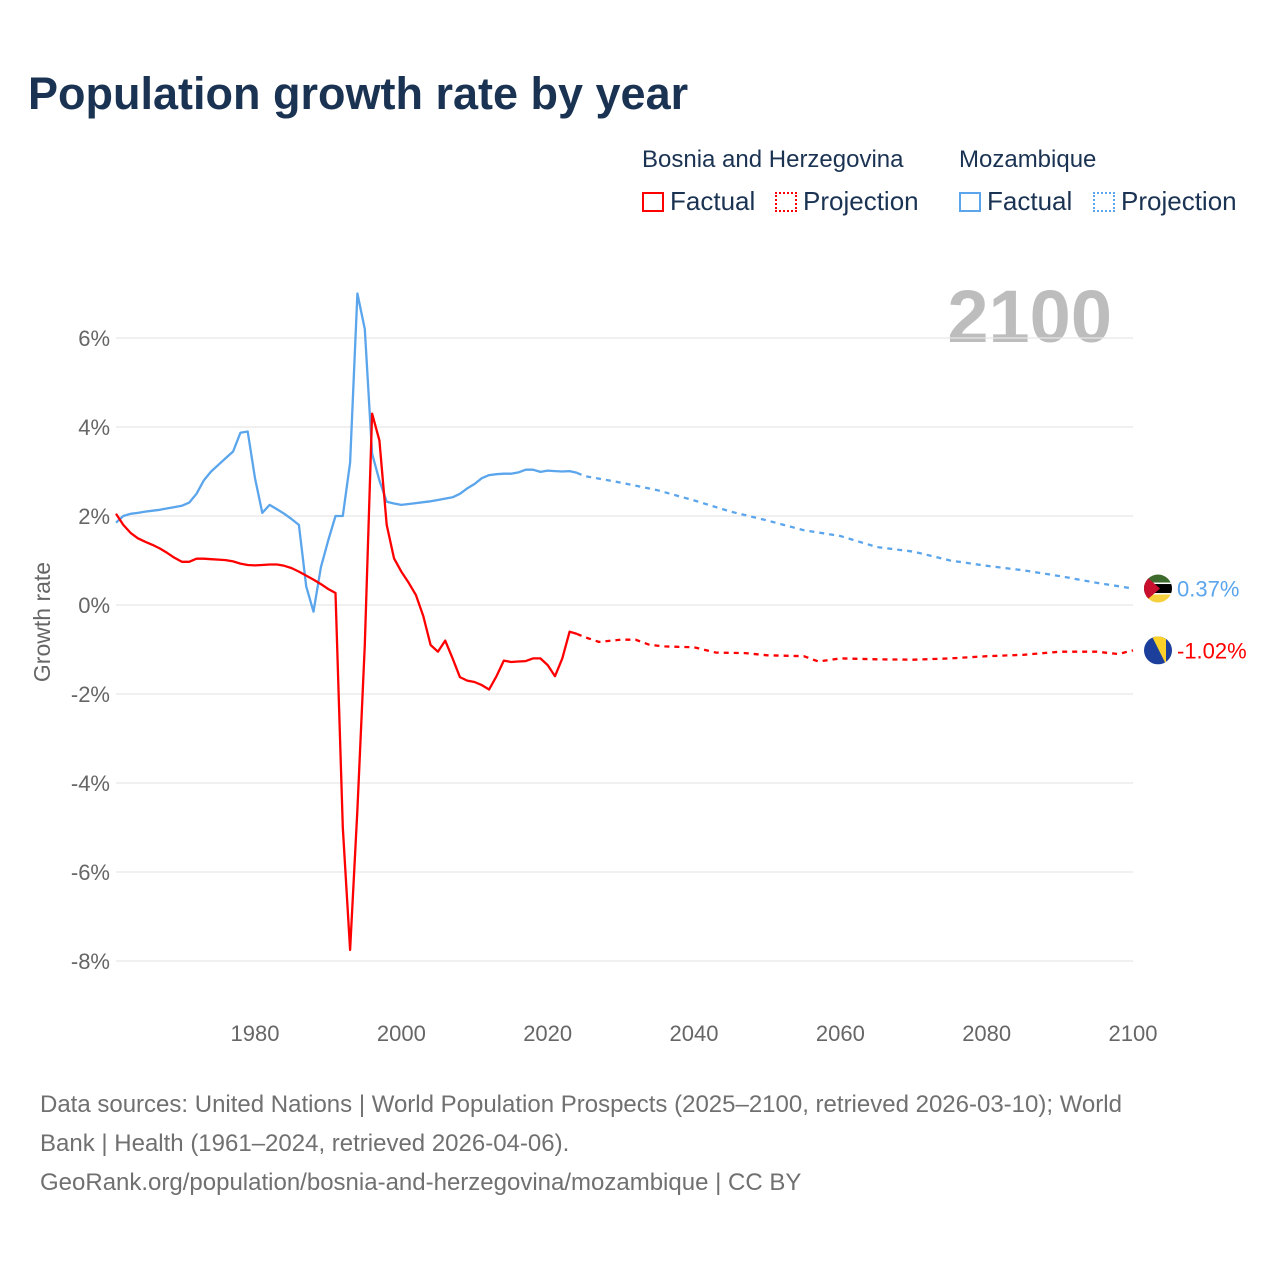 This screenshot has width=1280, height=1280. I want to click on legend-bosnia-projection: Projection, so click(847, 201).